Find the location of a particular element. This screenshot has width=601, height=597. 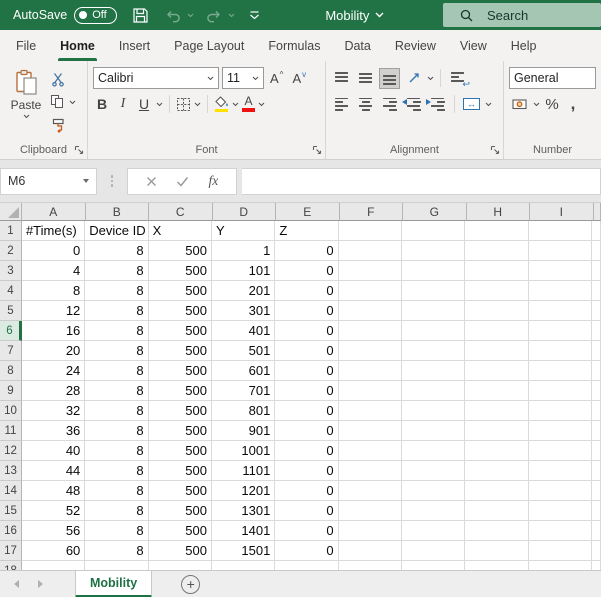

cut-button is located at coordinates (63, 79).